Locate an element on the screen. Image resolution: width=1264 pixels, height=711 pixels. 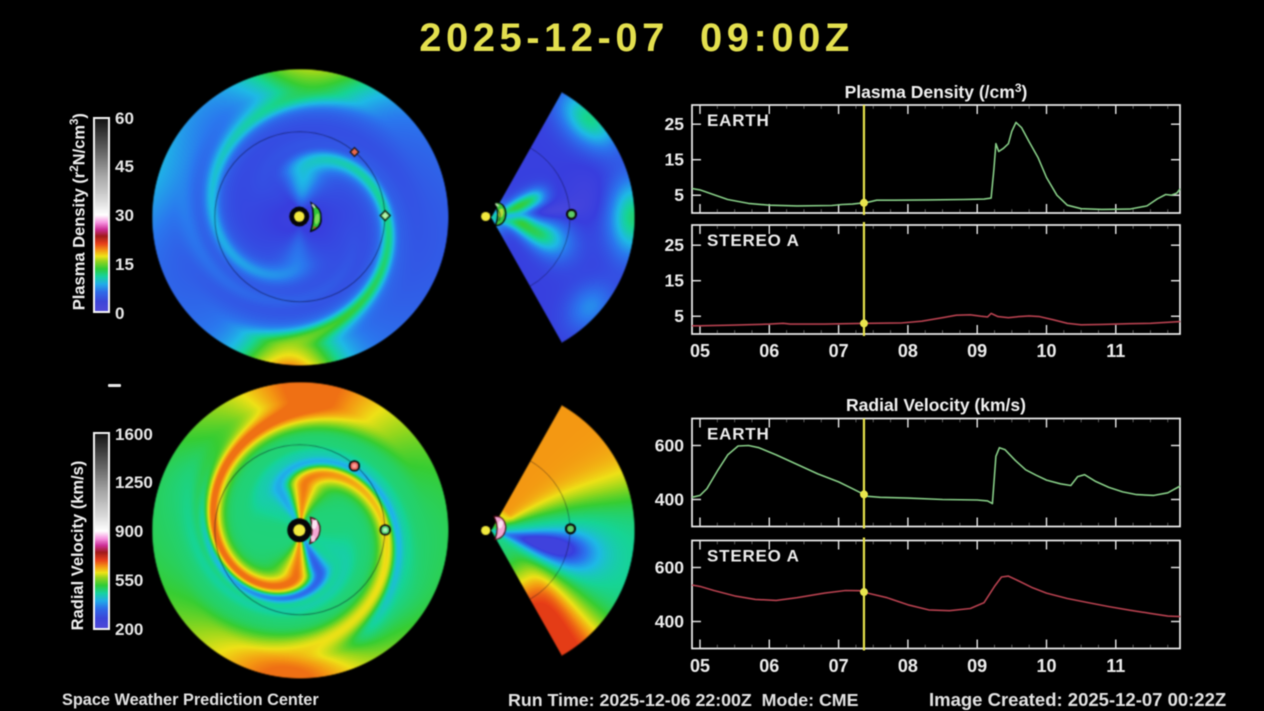
svg-text: Plasma Density (/cm3) is located at coordinates (936, 91).